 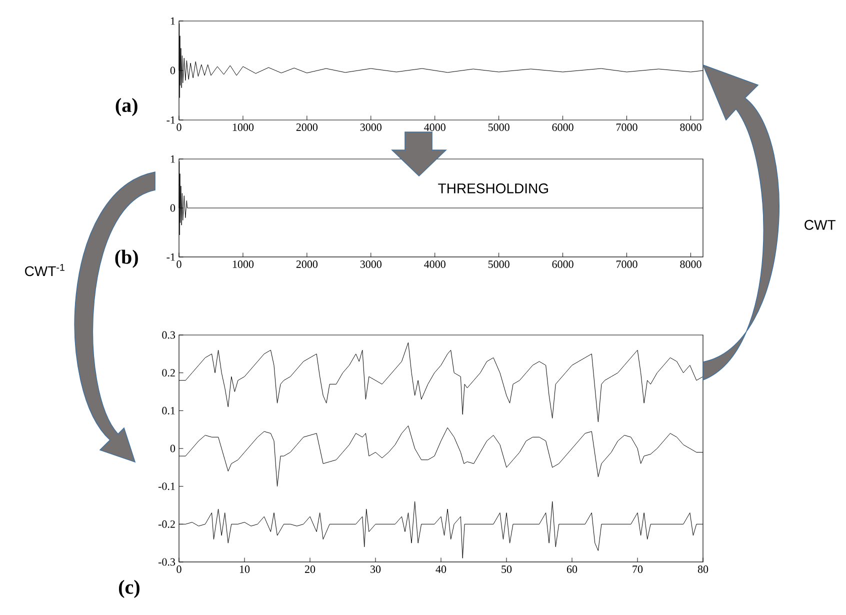 I want to click on y-tick-label: 0.2, so click(x=168, y=373).